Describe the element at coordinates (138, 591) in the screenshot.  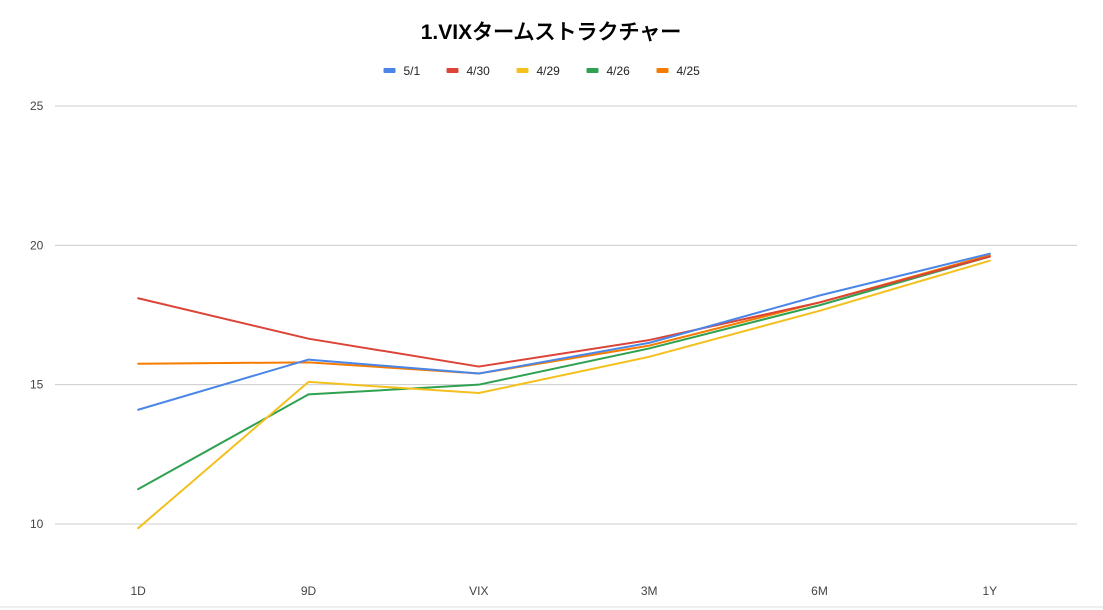
I see `x-tick-label: 1D` at that location.